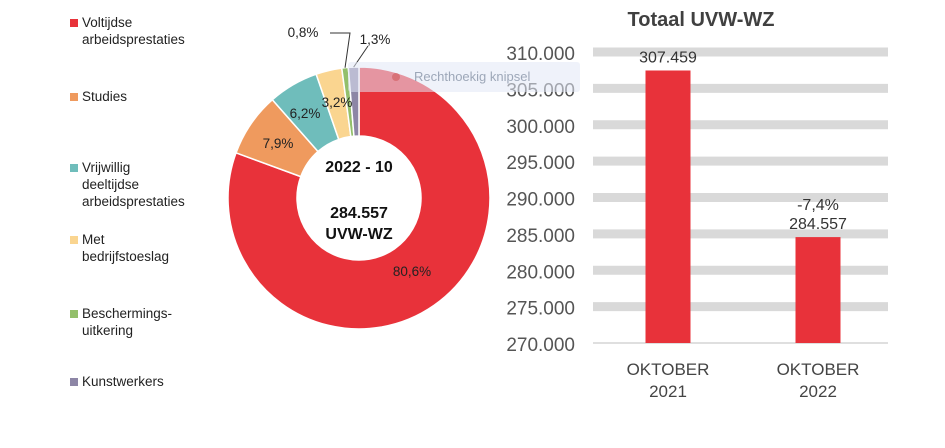  Describe the element at coordinates (472, 76) in the screenshot. I see `snip-label: Rechthoekig knipsel` at that location.